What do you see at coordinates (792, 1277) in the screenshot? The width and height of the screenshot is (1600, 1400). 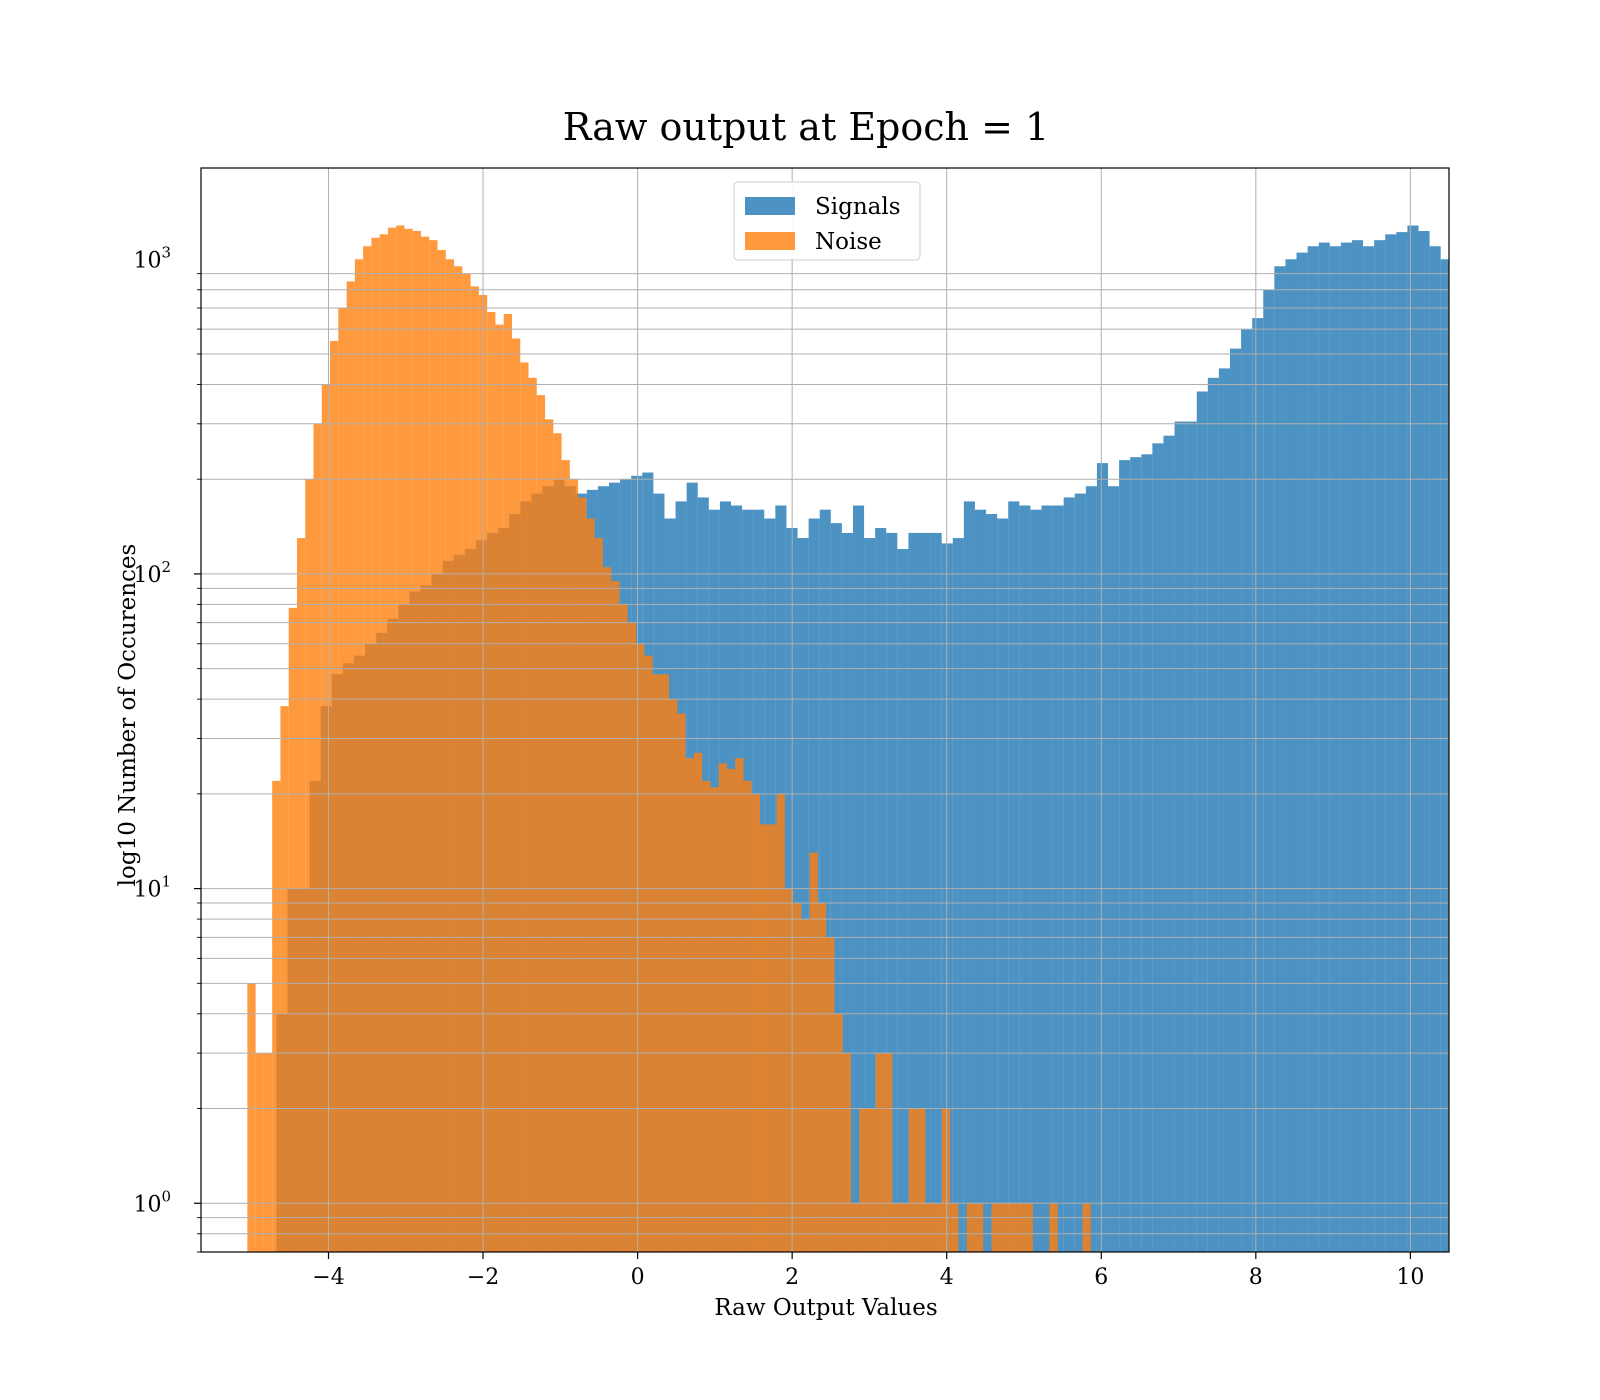 I see `x-tick-label: 2` at bounding box center [792, 1277].